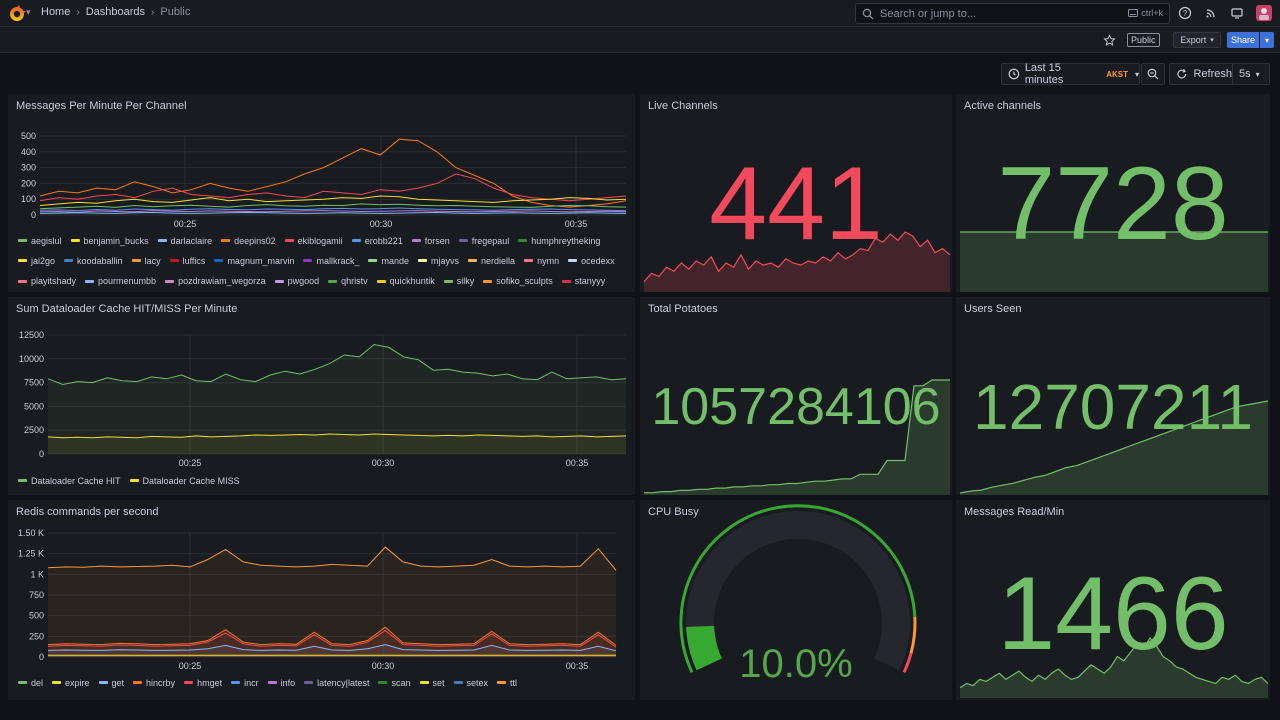 Image resolution: width=1280 pixels, height=720 pixels. I want to click on sparkline-area, so click(797, 262).